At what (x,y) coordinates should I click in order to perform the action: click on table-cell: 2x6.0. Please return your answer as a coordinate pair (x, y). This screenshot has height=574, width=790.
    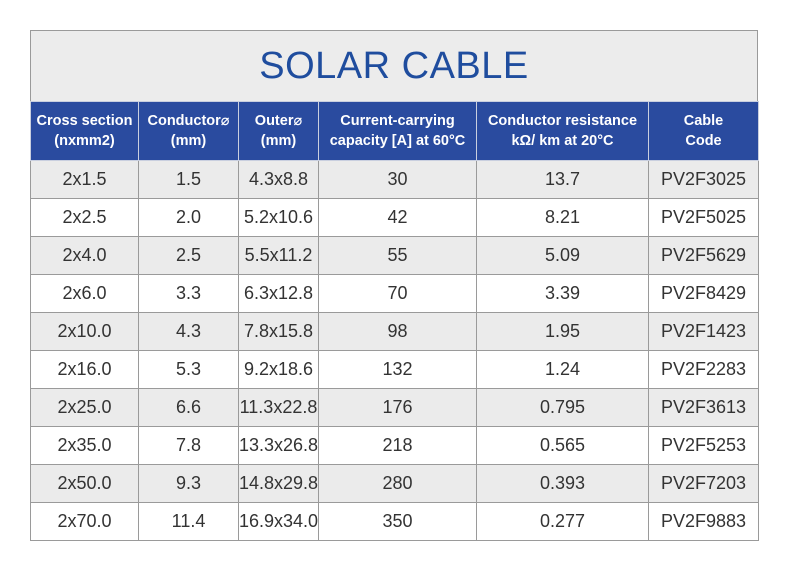
    Looking at the image, I should click on (84, 293).